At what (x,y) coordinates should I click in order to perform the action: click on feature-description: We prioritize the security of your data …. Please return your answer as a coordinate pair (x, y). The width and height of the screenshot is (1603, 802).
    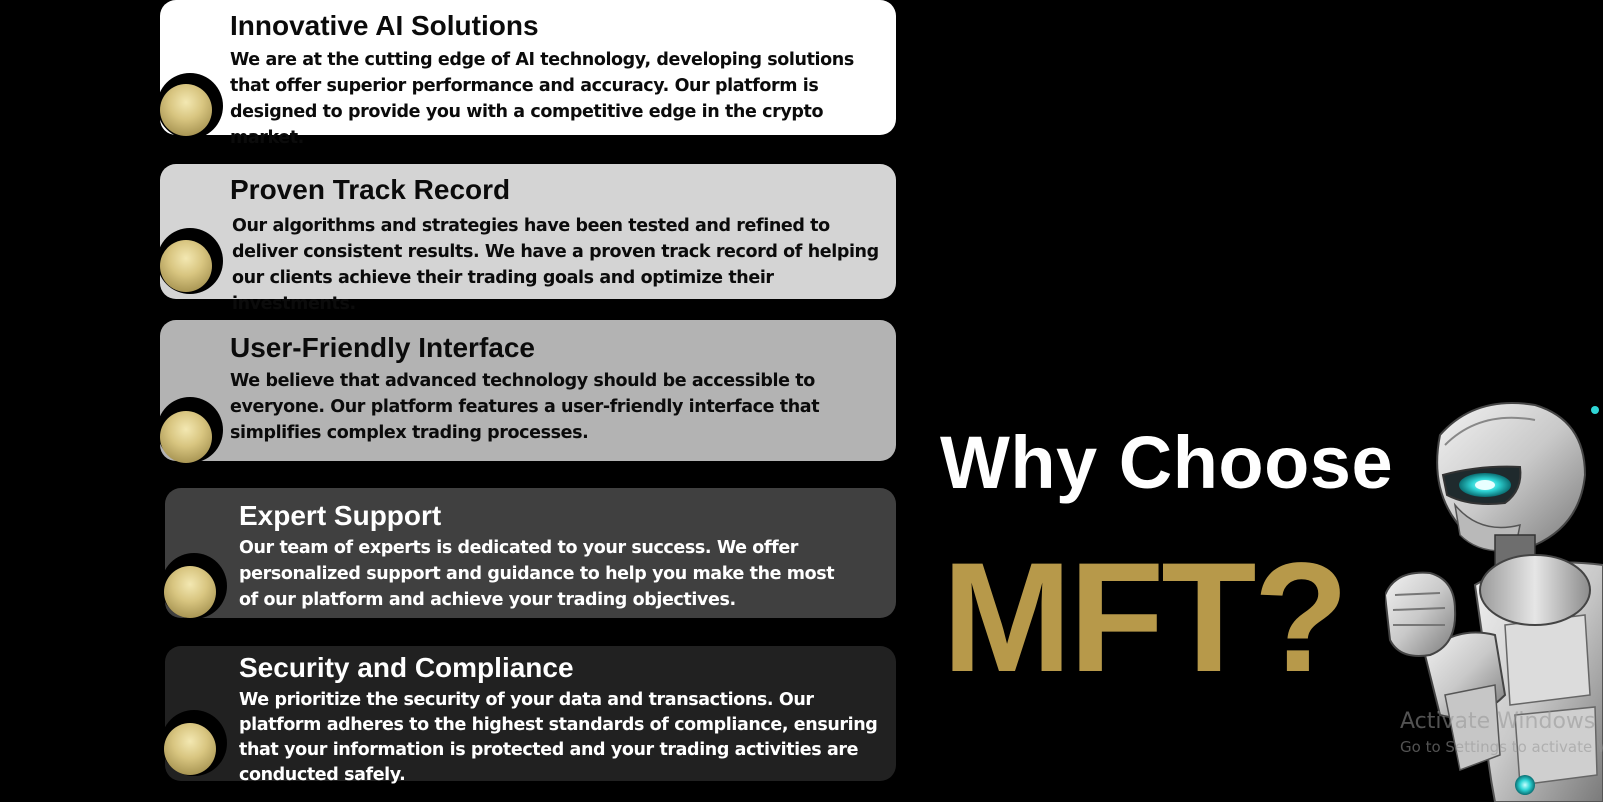
    Looking at the image, I should click on (558, 737).